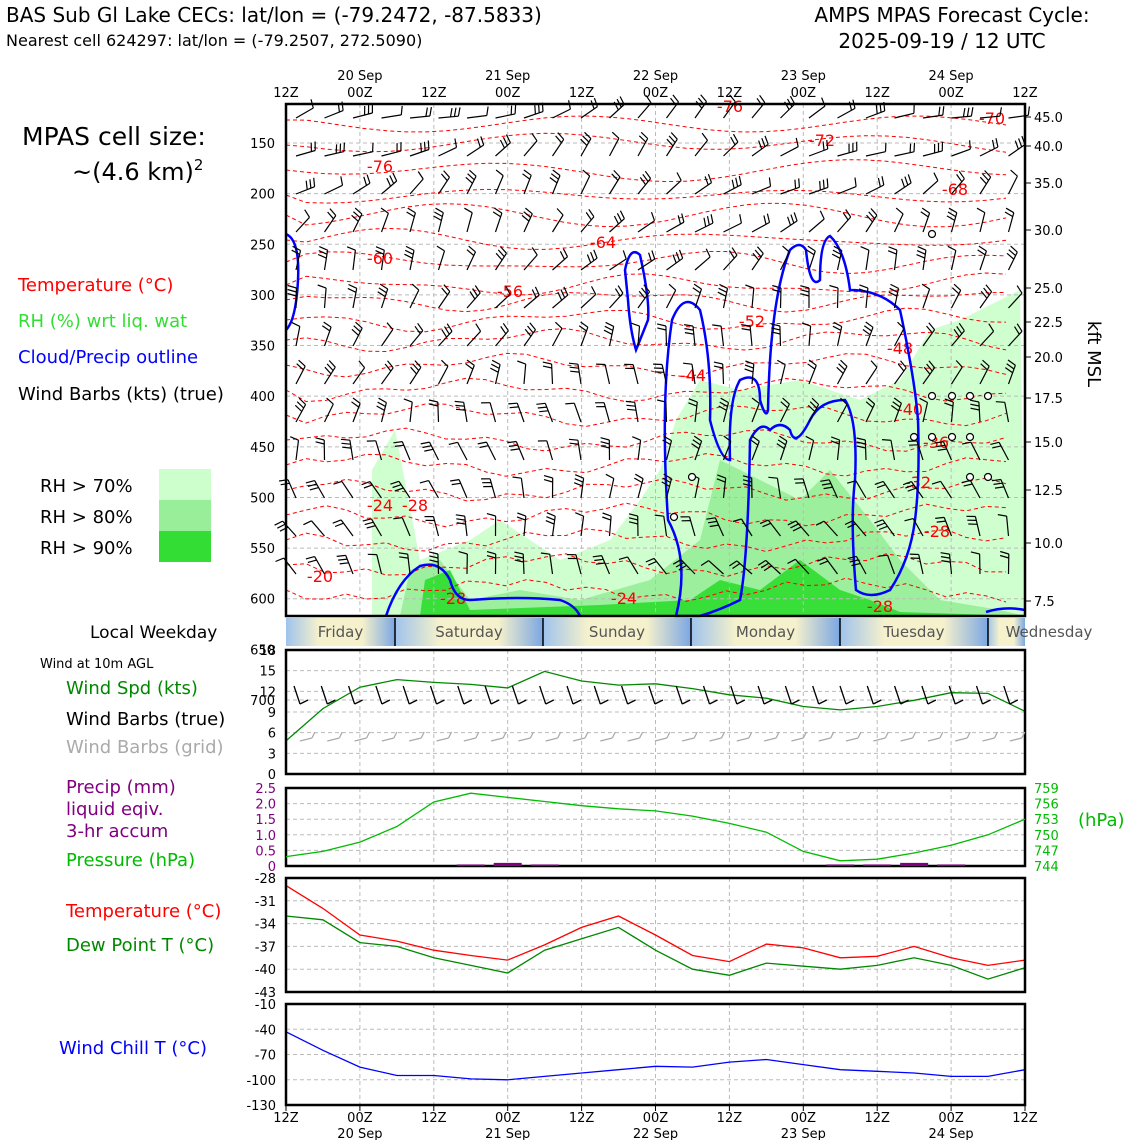  What do you see at coordinates (507, 1133) in the screenshot?
I see `date-label-bottom: 21 Sep` at bounding box center [507, 1133].